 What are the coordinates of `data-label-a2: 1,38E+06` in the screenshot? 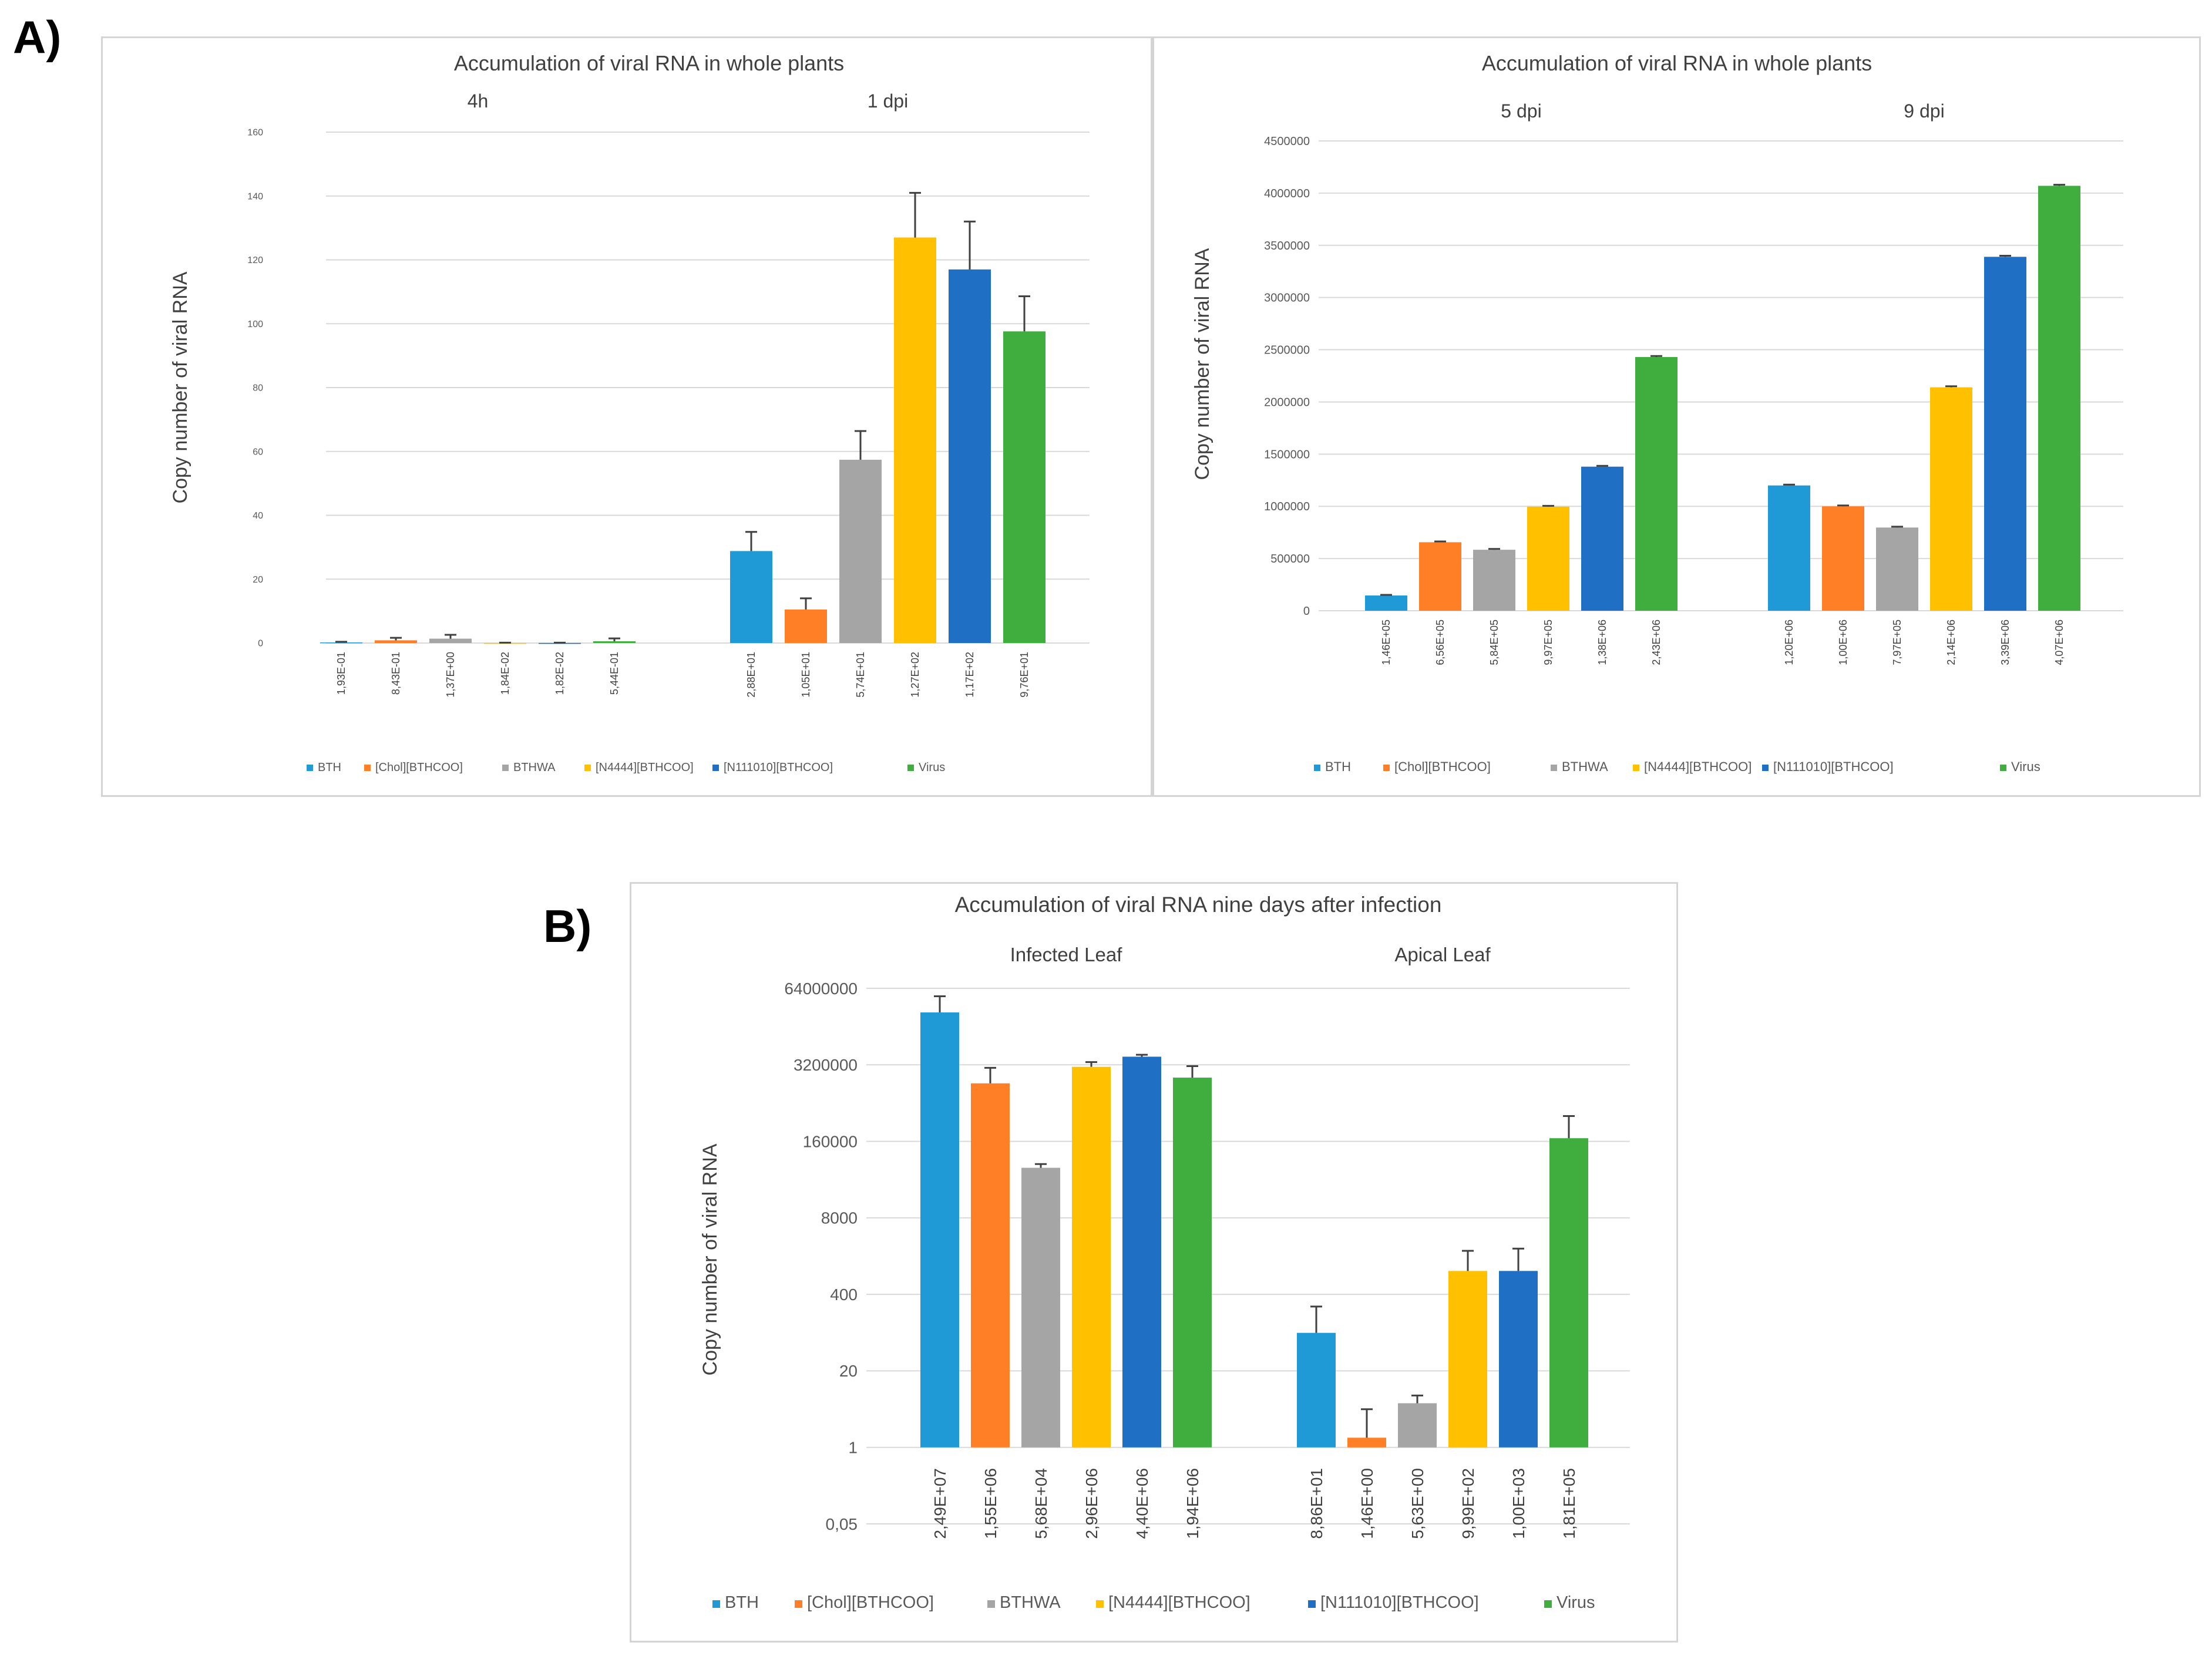 It's located at (1602, 643).